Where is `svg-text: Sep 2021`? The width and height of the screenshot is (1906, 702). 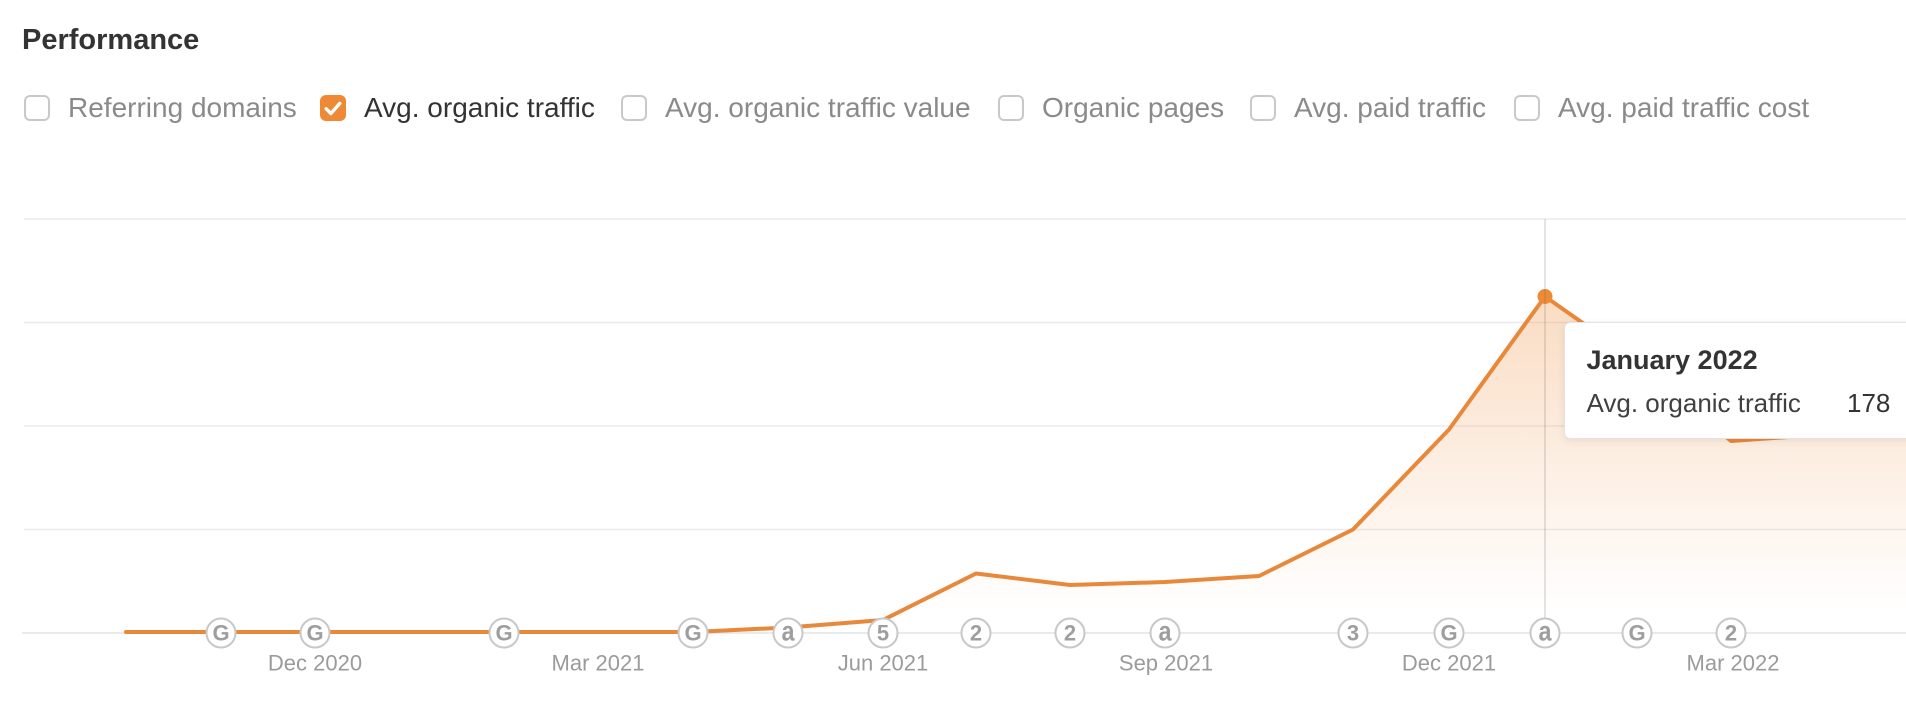
svg-text: Sep 2021 is located at coordinates (1166, 663).